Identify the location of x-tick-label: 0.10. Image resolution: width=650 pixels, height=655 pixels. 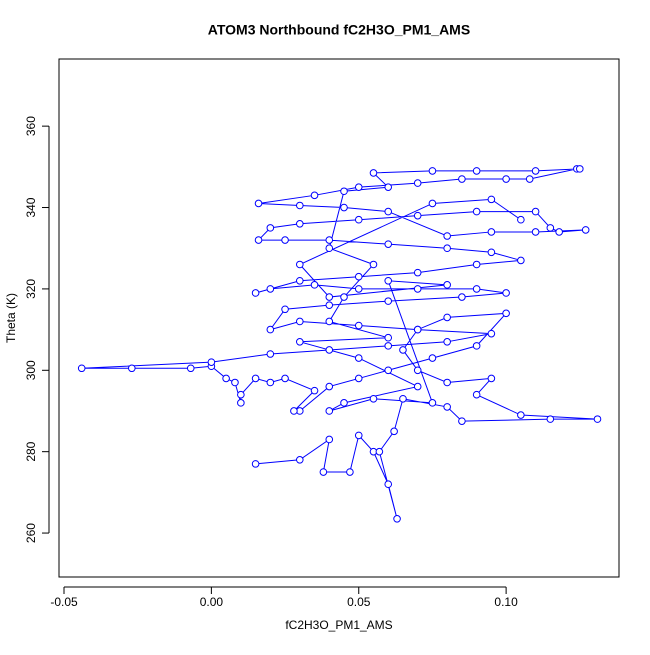
(506, 602).